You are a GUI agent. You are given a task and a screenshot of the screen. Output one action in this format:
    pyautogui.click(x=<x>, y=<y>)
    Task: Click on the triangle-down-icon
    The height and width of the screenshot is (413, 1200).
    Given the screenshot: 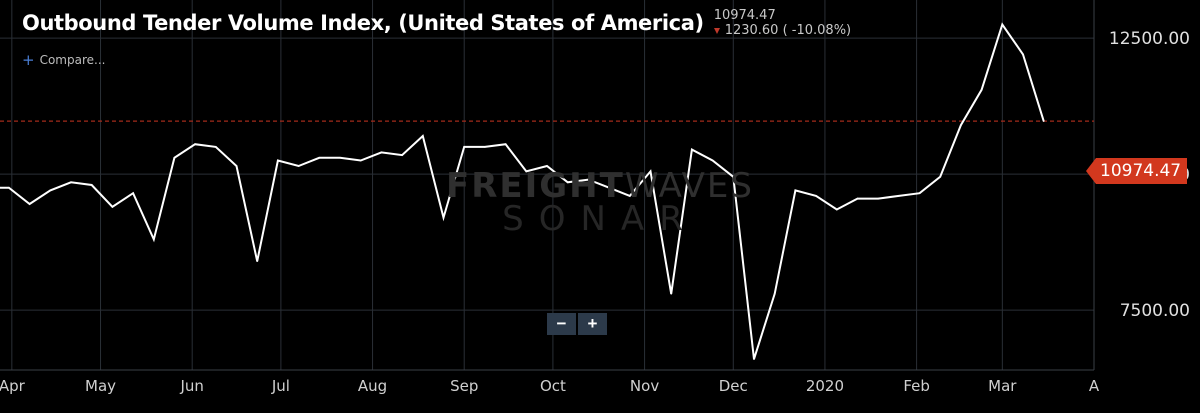 What is the action you would take?
    pyautogui.click(x=716, y=30)
    